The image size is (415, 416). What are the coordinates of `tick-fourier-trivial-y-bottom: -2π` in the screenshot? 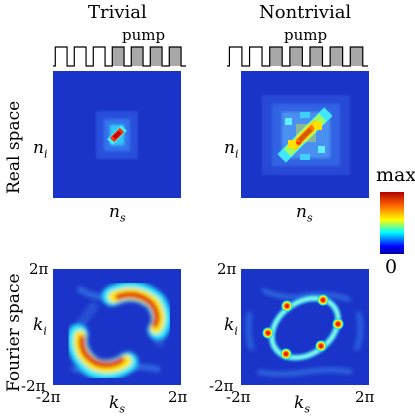 It's located at (33, 386).